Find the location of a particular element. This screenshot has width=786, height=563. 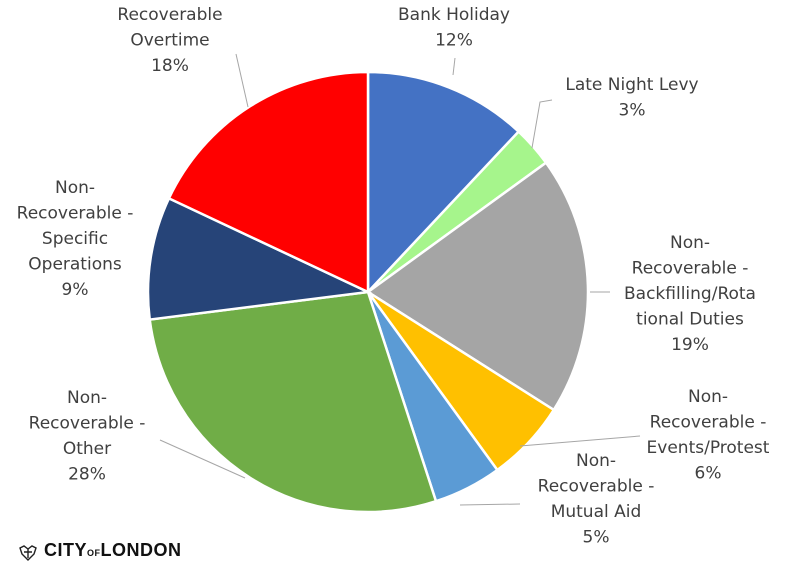

slice-label: Non- Recoverable - Other 28% is located at coordinates (87, 436).